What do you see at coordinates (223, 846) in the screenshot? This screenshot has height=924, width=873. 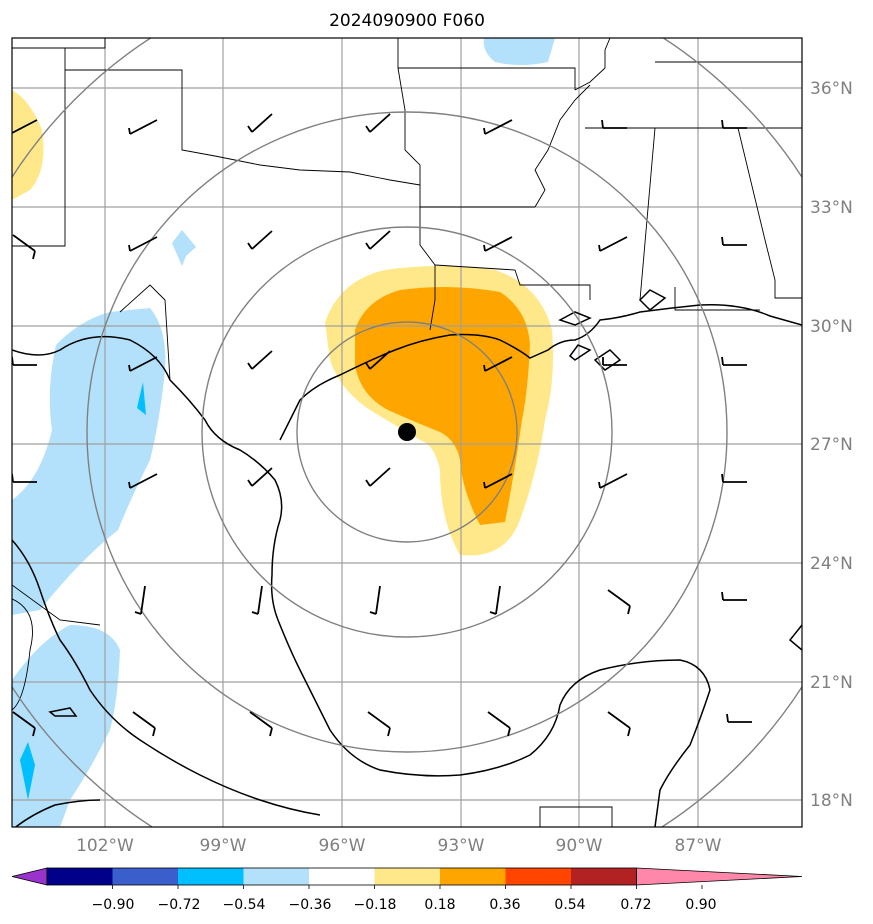 I see `lon-label: 99°W` at bounding box center [223, 846].